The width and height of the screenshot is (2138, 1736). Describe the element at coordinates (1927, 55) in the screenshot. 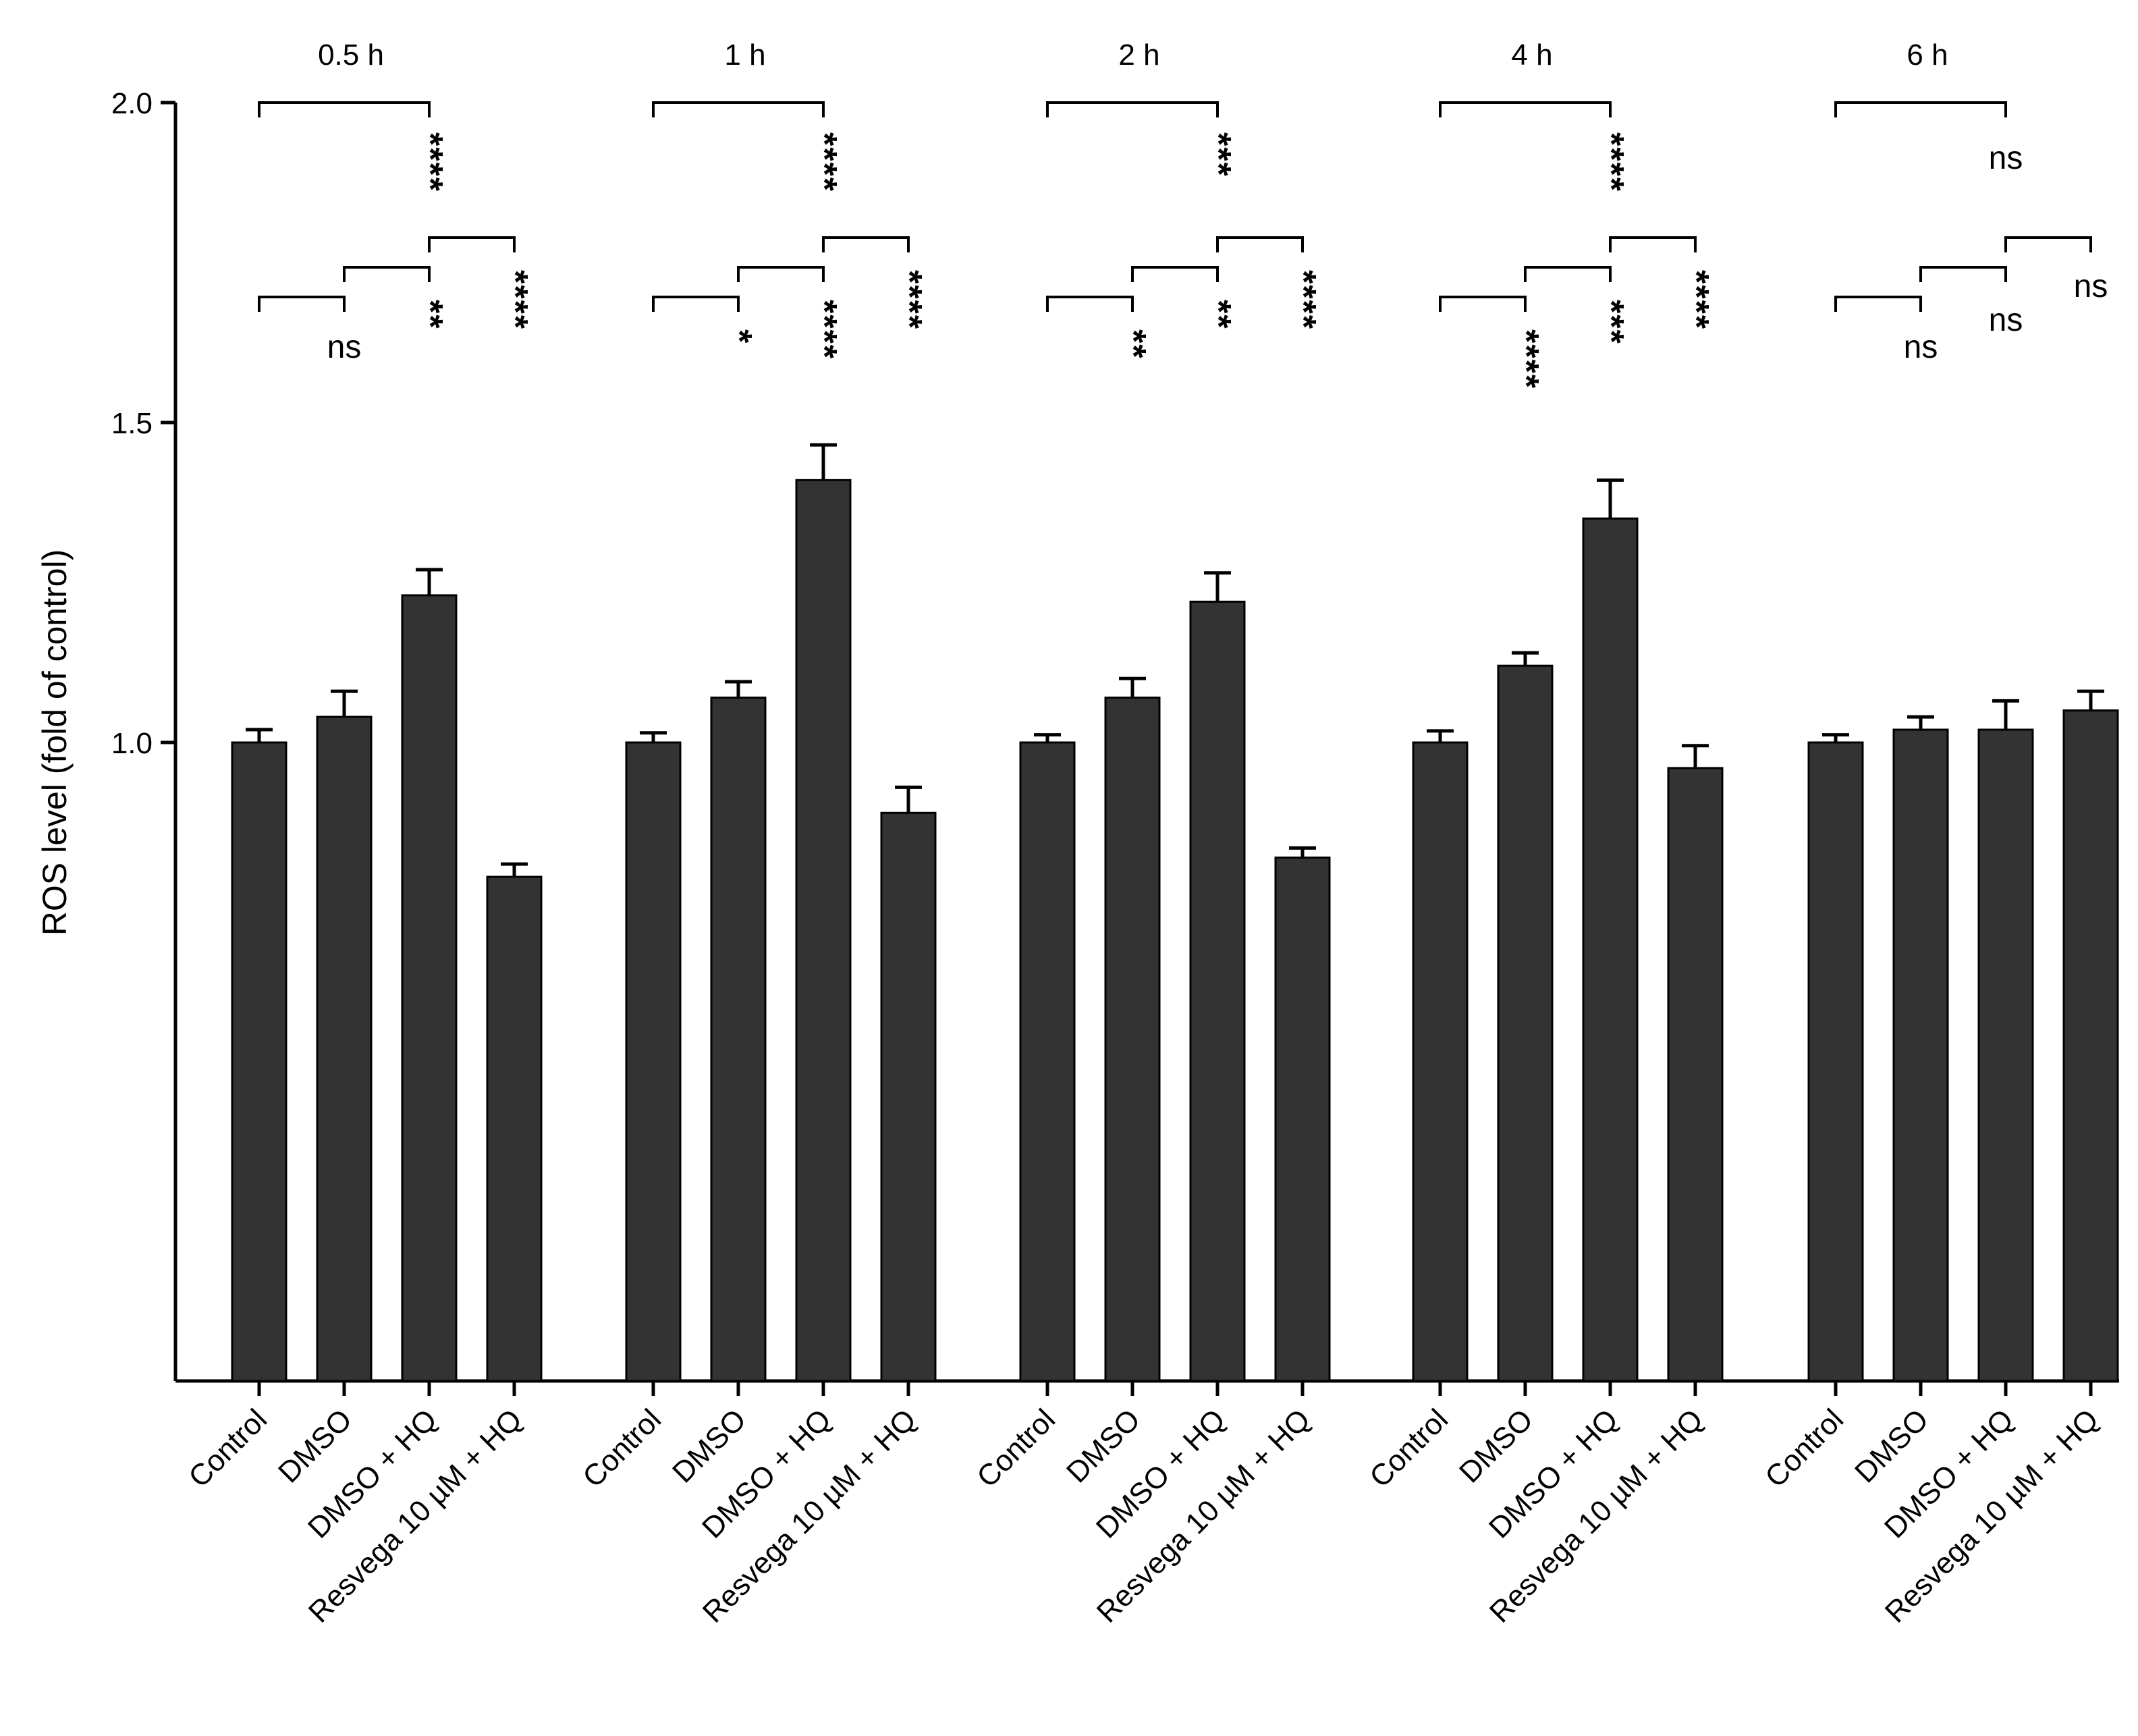

I see `group-label: 6 h` at that location.